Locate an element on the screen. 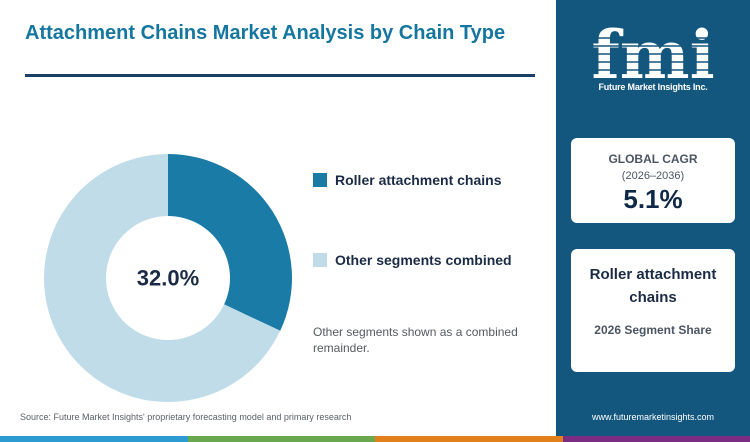 Image resolution: width=750 pixels, height=442 pixels. website-link: www.futuremarketinsights.com is located at coordinates (653, 417).